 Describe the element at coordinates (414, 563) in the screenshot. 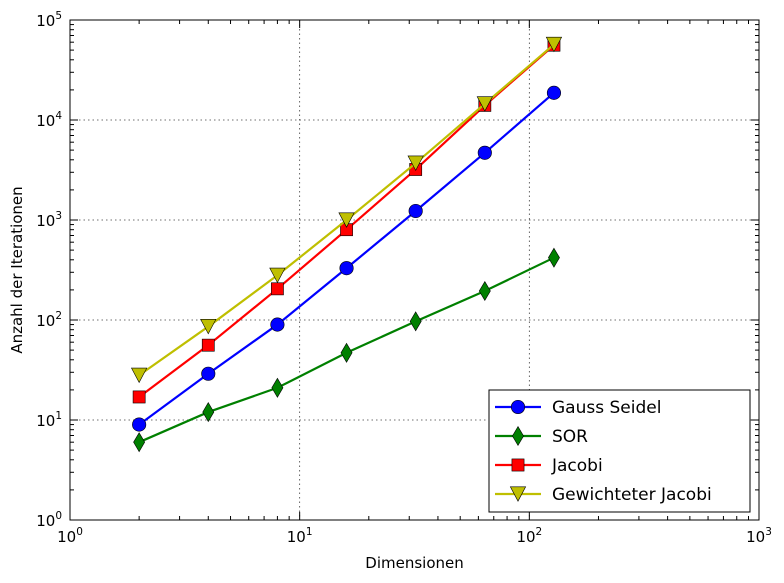

I see `x-axis-label: Dimensionen` at that location.